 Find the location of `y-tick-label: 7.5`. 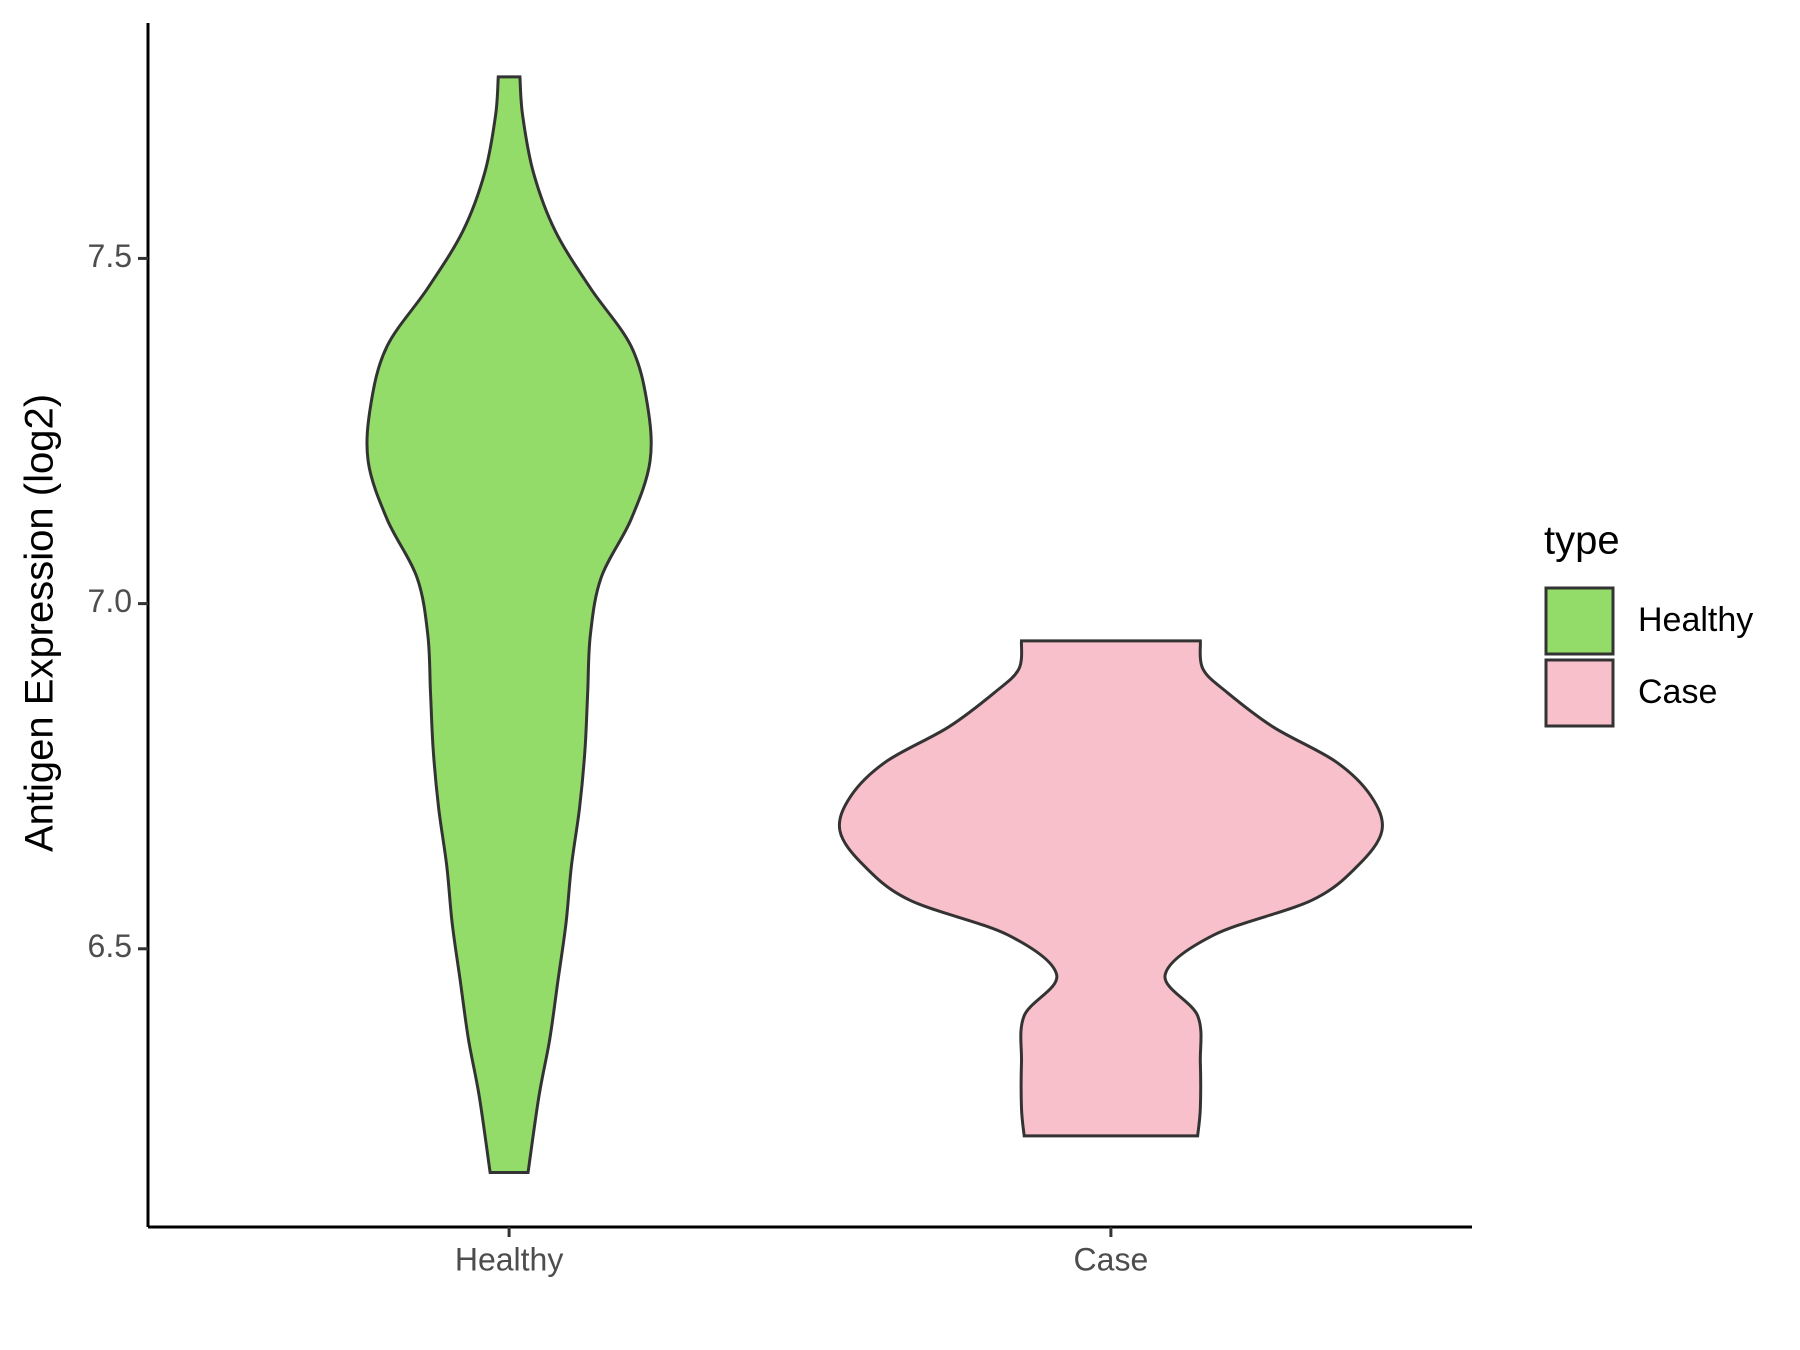

y-tick-label: 7.5 is located at coordinates (110, 256).